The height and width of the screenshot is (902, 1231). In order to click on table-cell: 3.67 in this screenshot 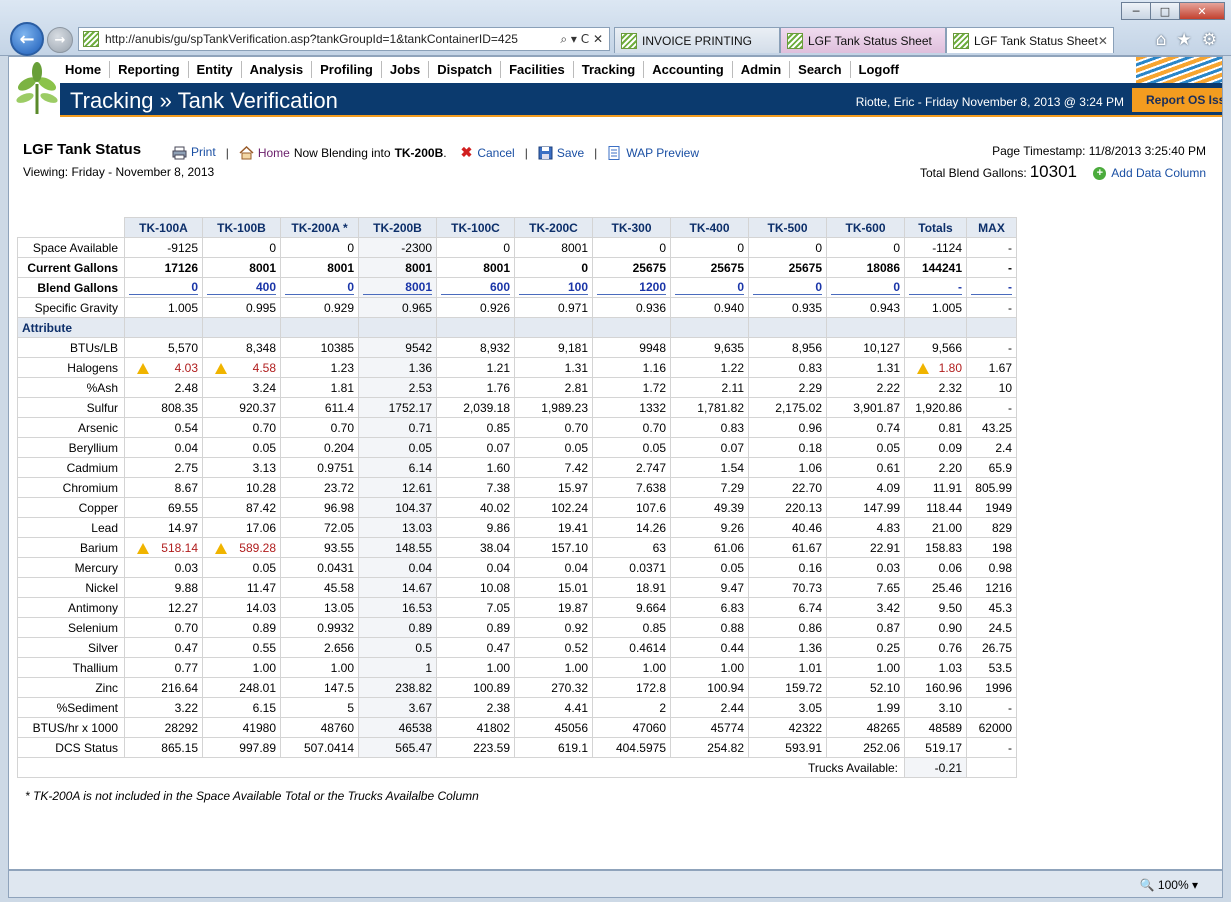, I will do `click(397, 707)`.